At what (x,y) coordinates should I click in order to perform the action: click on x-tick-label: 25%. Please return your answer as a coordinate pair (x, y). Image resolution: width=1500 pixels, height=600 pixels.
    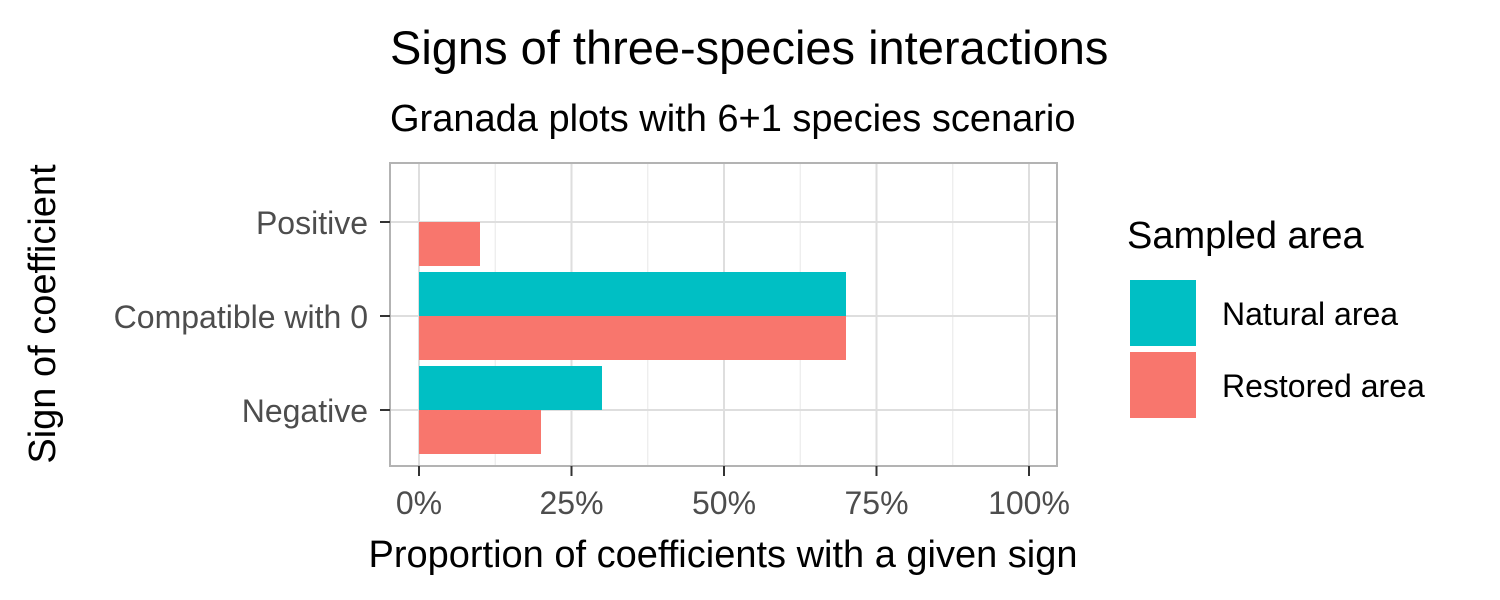
    Looking at the image, I should click on (571, 503).